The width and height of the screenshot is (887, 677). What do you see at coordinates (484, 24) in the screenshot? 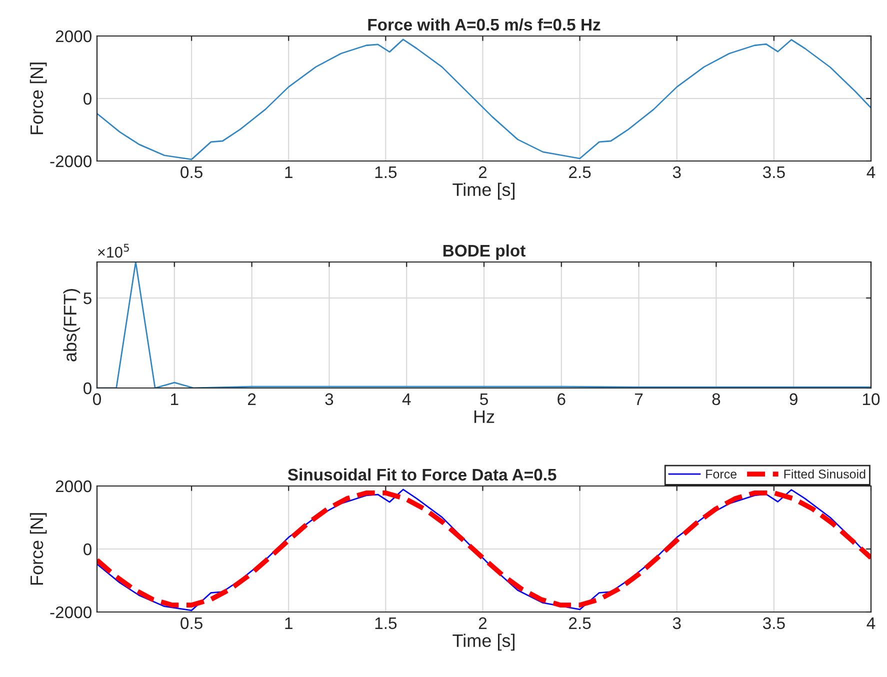
I see `chart-title: Force with A=0.5 m/s f=0.5 Hz` at bounding box center [484, 24].